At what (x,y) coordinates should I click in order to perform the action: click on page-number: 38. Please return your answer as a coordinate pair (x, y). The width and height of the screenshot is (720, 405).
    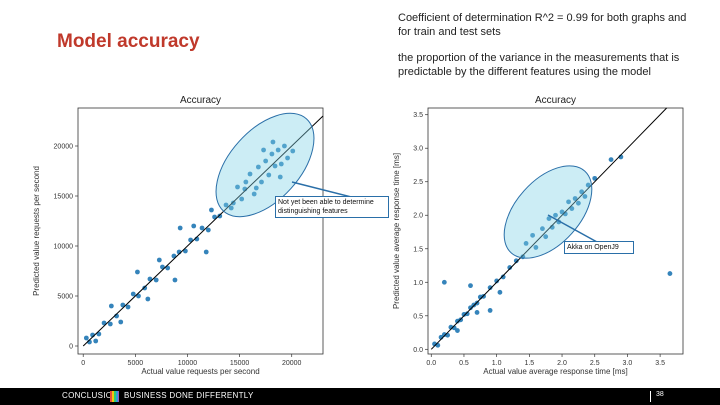
    Looking at the image, I should click on (660, 394).